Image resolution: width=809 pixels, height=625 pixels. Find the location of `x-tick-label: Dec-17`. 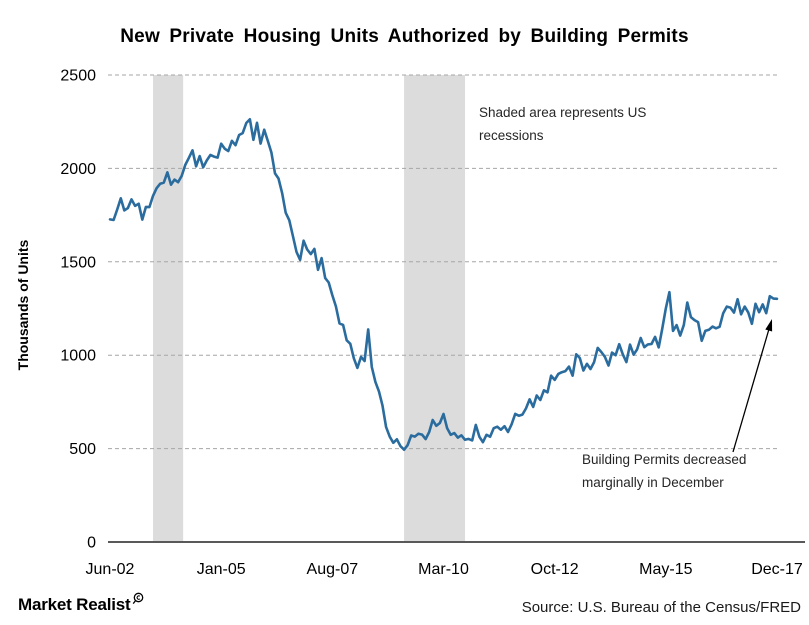

x-tick-label: Dec-17 is located at coordinates (777, 569).